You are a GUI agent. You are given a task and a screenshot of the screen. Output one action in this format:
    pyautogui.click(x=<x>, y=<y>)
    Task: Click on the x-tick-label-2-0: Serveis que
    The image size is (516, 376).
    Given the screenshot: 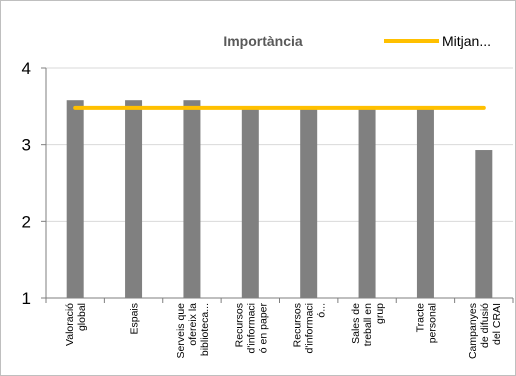 What is the action you would take?
    pyautogui.click(x=181, y=331)
    